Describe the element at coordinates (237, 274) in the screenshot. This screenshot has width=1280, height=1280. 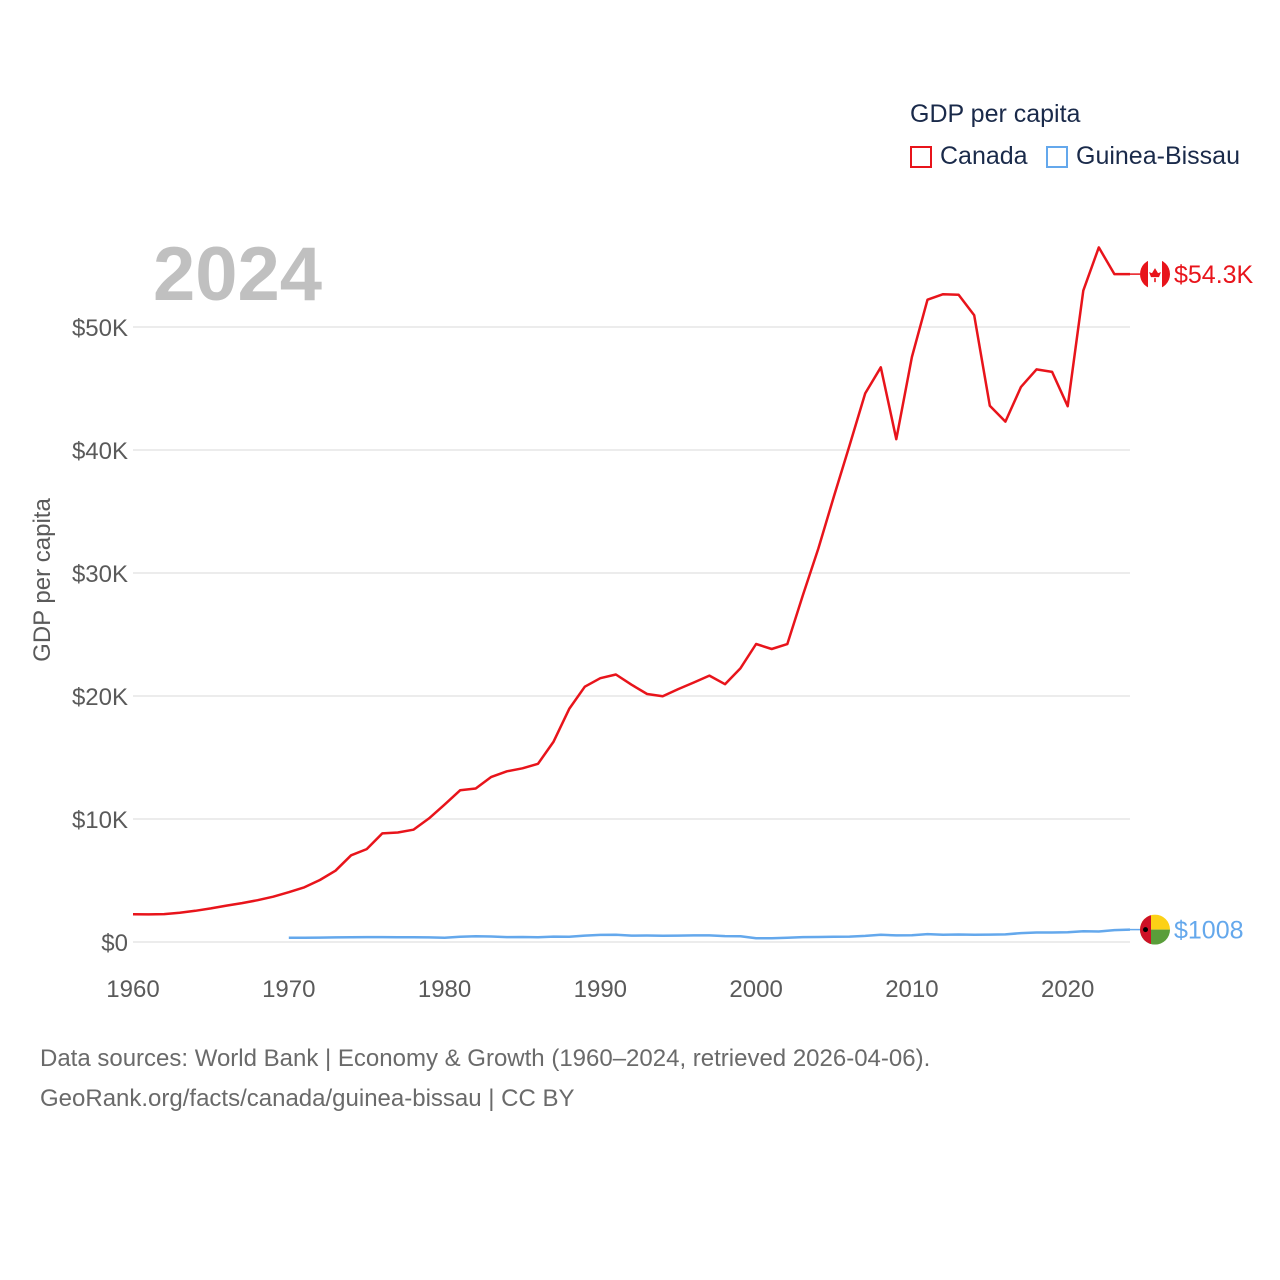
I see `year-label: 2024` at that location.